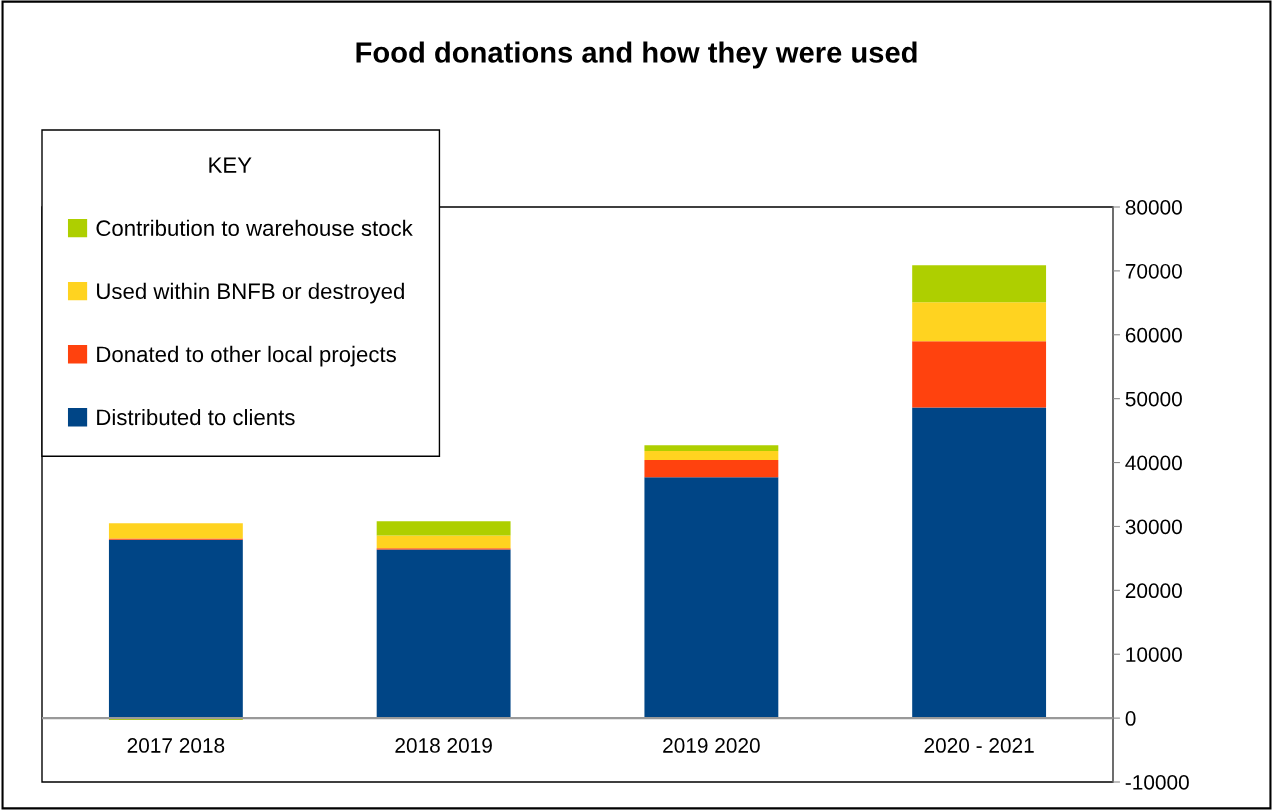  What do you see at coordinates (1153, 527) in the screenshot?
I see `y-tick-label: 30000` at bounding box center [1153, 527].